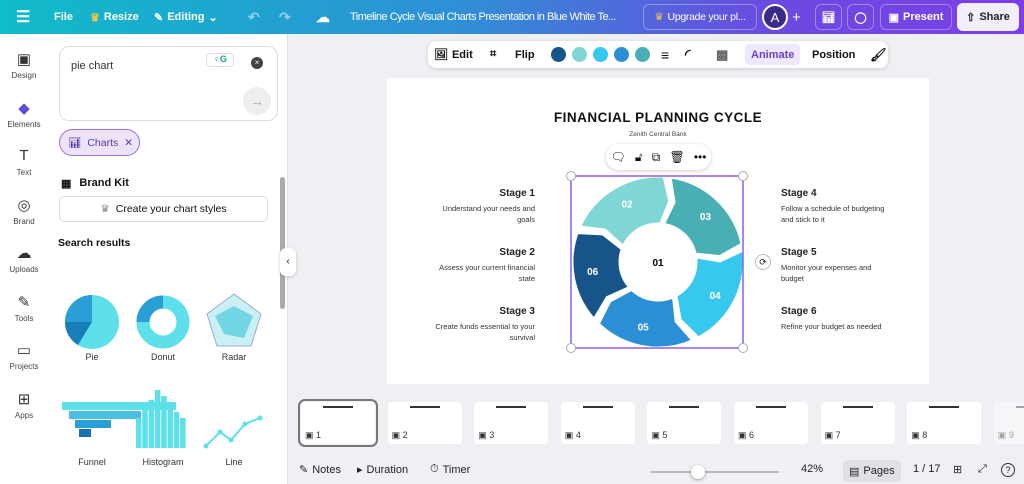 Image resolution: width=1024 pixels, height=484 pixels. I want to click on stage-title: Stage 5, so click(799, 252).